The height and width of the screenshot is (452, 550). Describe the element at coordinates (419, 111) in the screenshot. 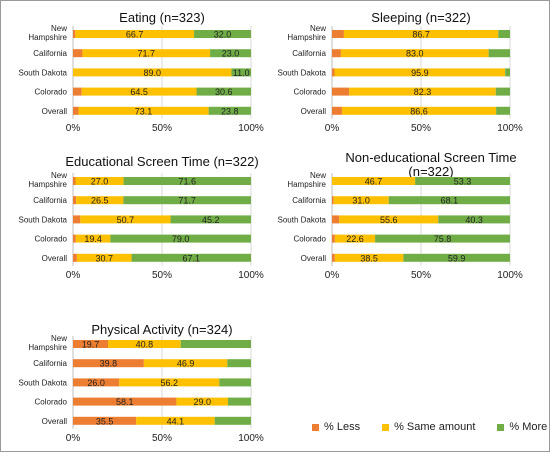

I see `data-label-same: 86.6` at that location.